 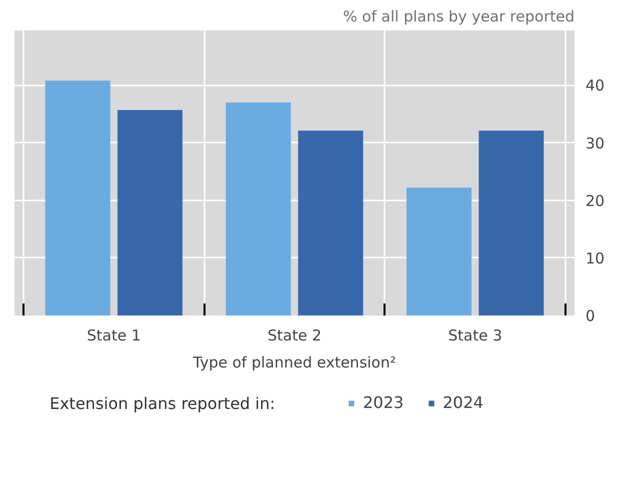 What do you see at coordinates (294, 335) in the screenshot?
I see `x-tick-label: State 2` at bounding box center [294, 335].